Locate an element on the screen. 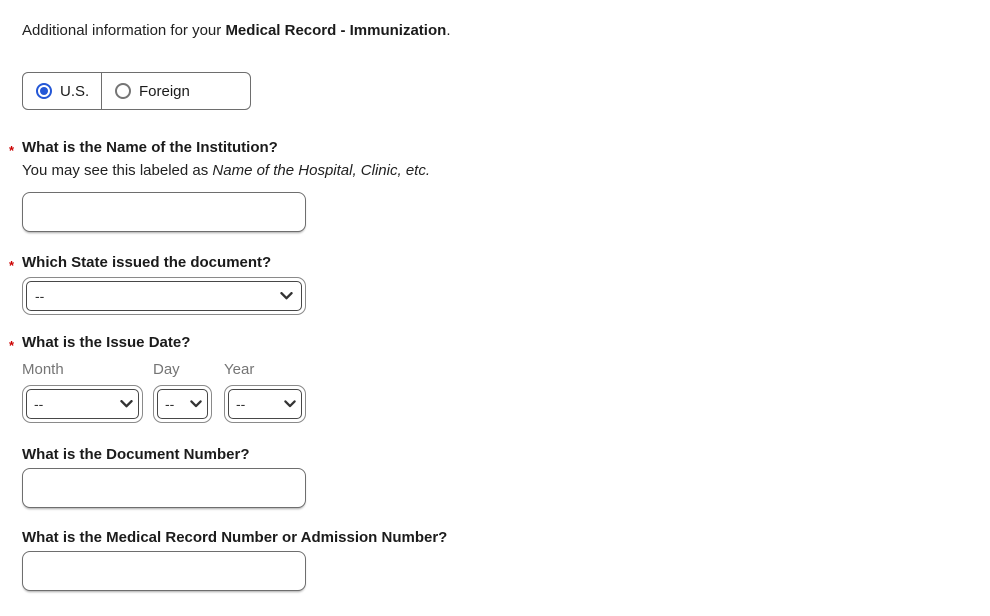  month-select-wrapper: -- is located at coordinates (82, 404).